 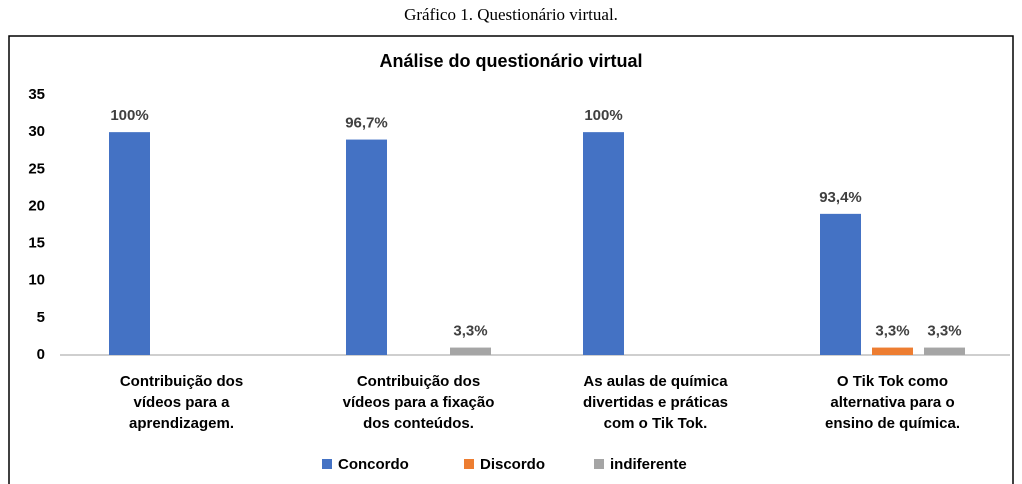 I want to click on y-tick-label: 5, so click(x=41, y=317).